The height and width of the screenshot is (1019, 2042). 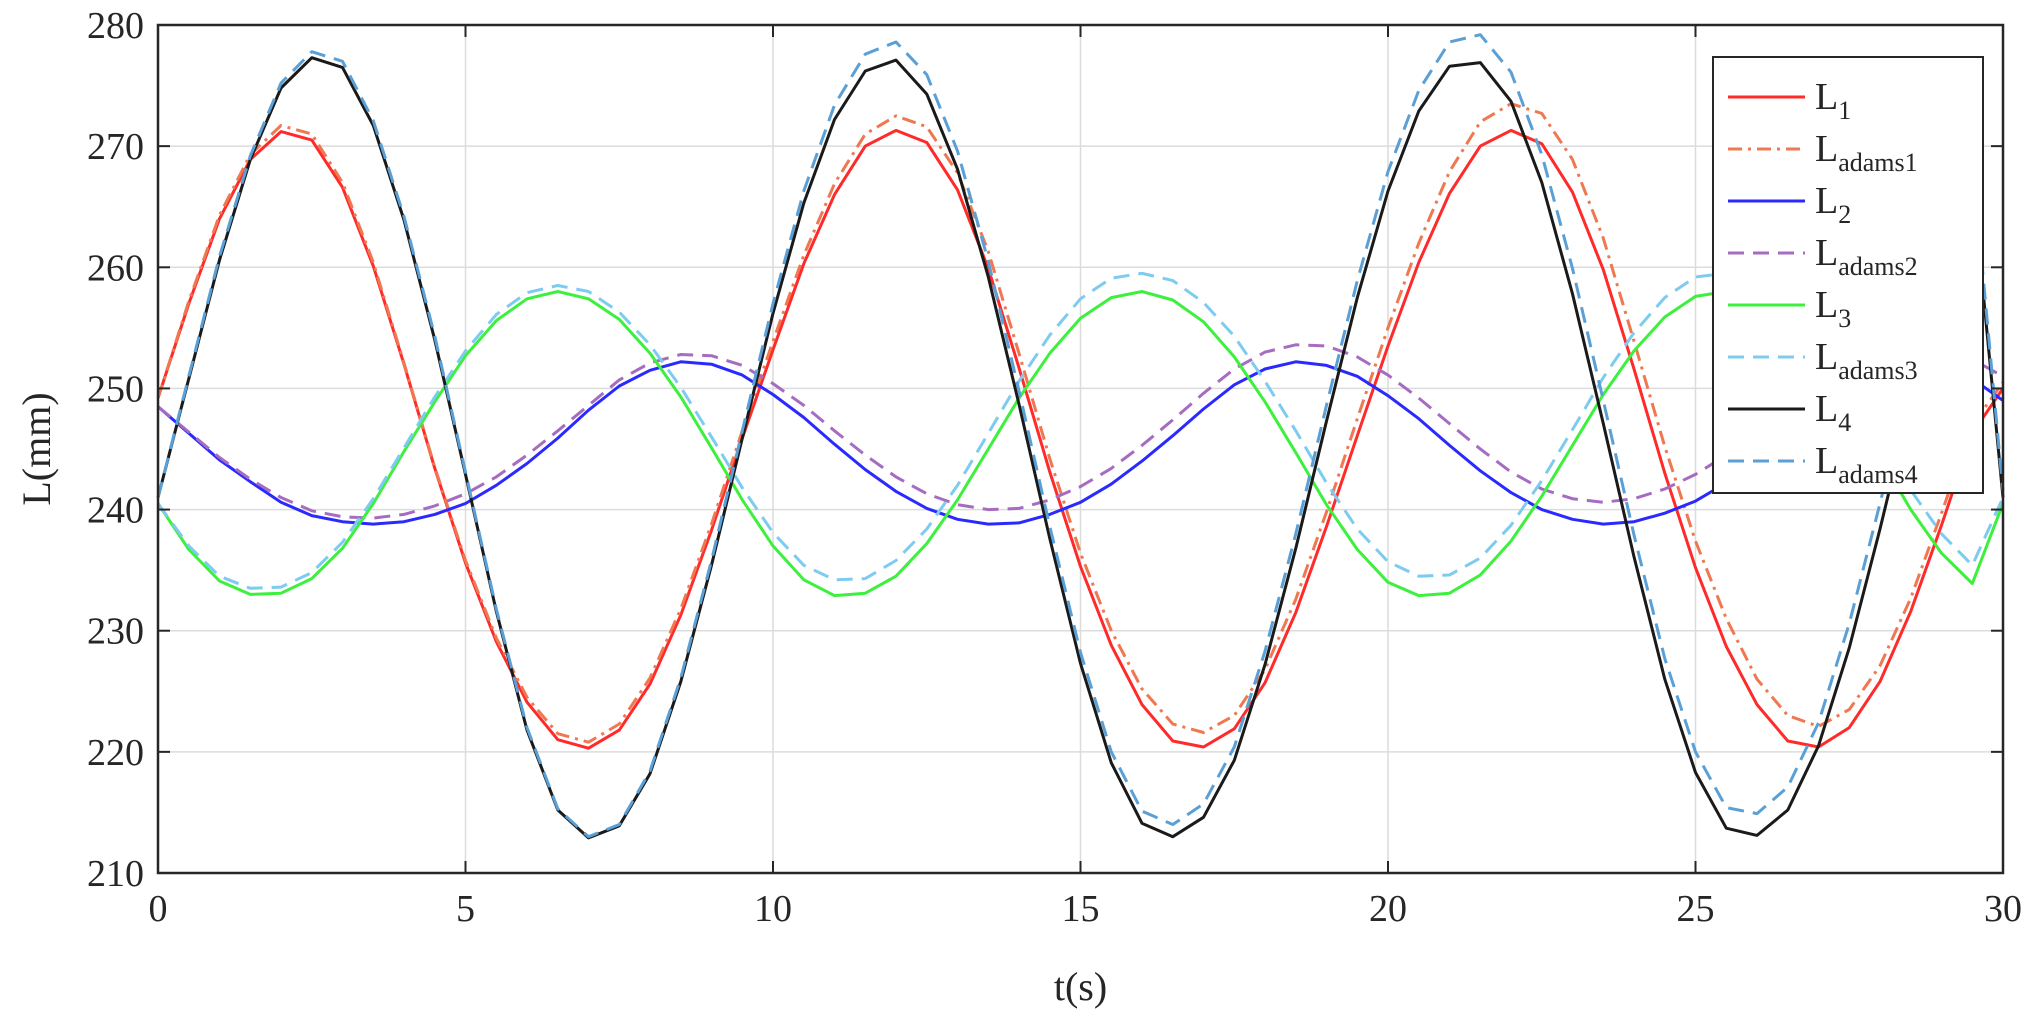 I want to click on y-tick-label: 220, so click(x=115, y=753).